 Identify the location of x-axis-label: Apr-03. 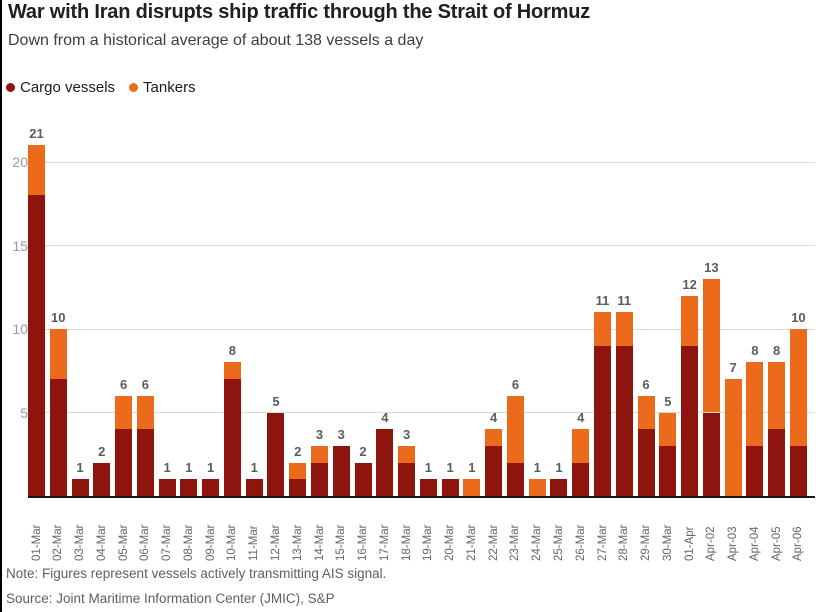
(733, 543).